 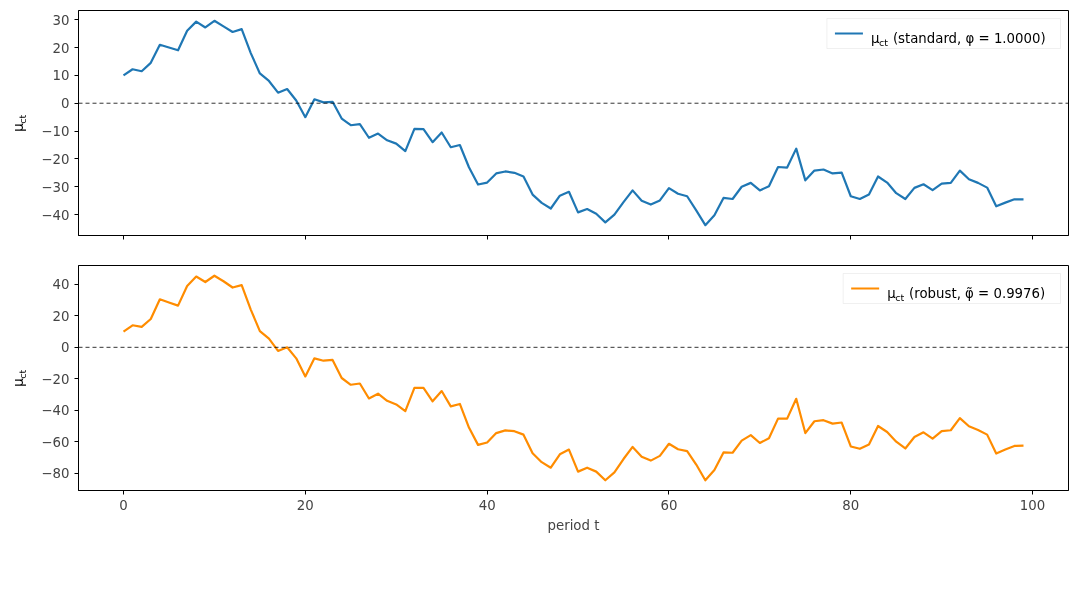 What do you see at coordinates (61, 285) in the screenshot?
I see `y-tick-label: 40` at bounding box center [61, 285].